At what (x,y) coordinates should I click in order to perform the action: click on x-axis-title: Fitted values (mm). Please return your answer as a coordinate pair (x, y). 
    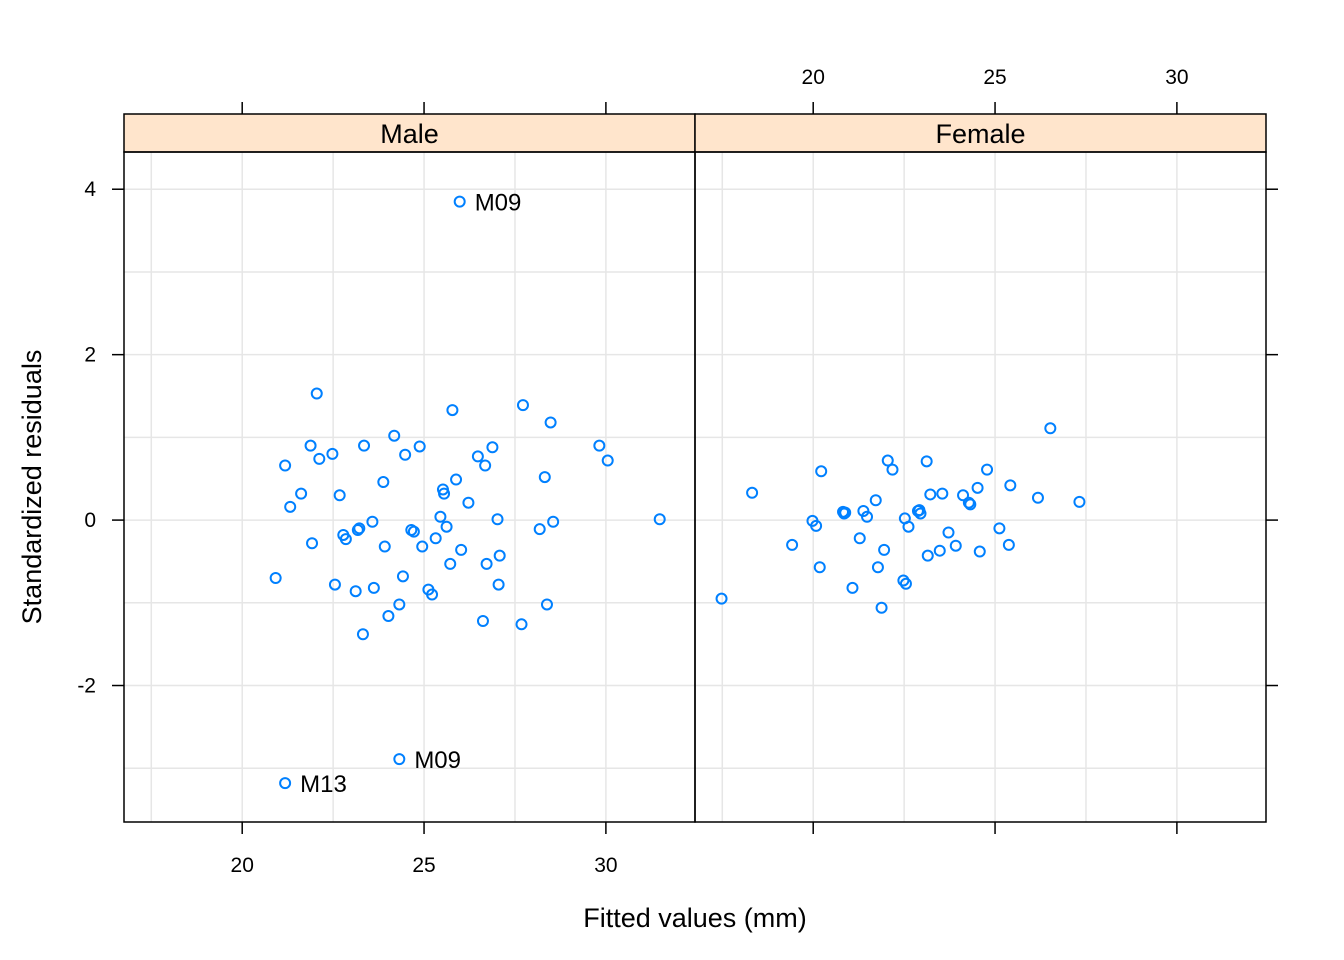
    Looking at the image, I should click on (695, 918).